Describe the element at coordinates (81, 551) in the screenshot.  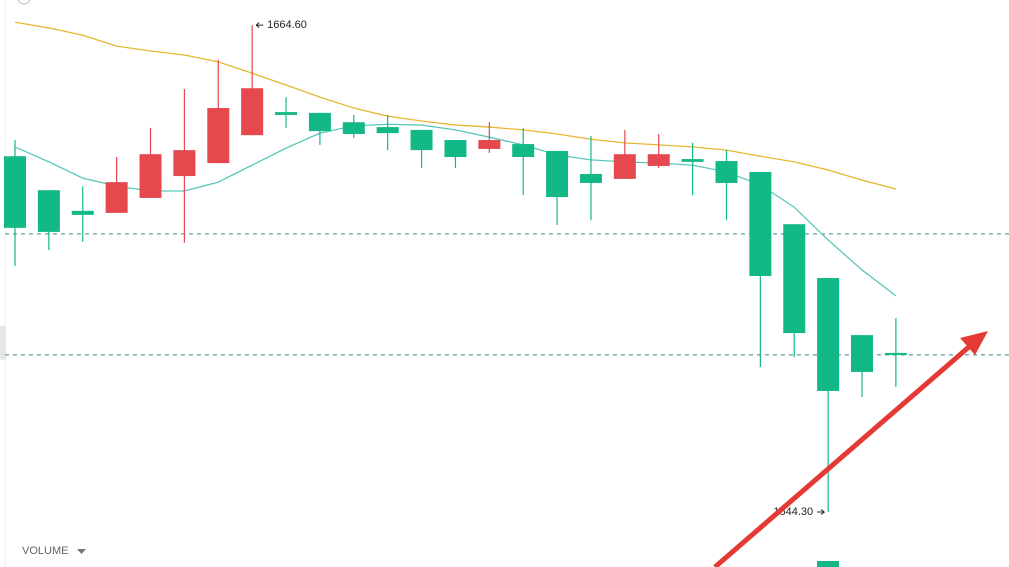
I see `volume-caret` at that location.